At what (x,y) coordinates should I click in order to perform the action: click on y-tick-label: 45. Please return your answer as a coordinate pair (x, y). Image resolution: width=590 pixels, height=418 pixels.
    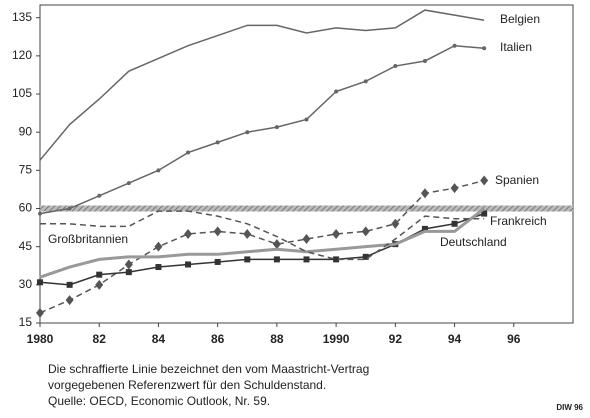
    Looking at the image, I should click on (26, 246).